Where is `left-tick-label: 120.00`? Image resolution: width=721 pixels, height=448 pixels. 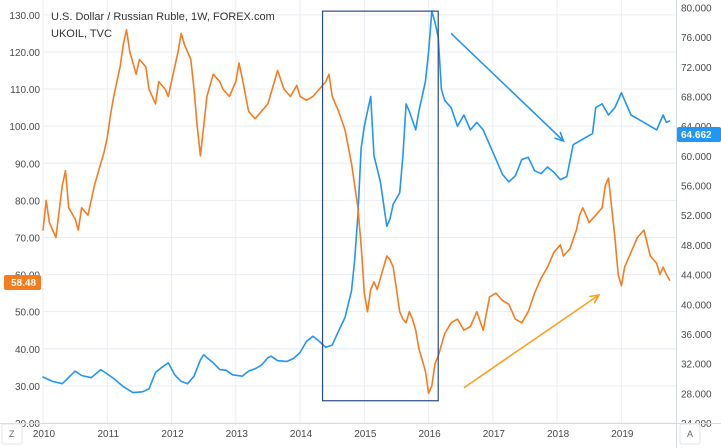
left-tick-label: 120.00 is located at coordinates (24, 53).